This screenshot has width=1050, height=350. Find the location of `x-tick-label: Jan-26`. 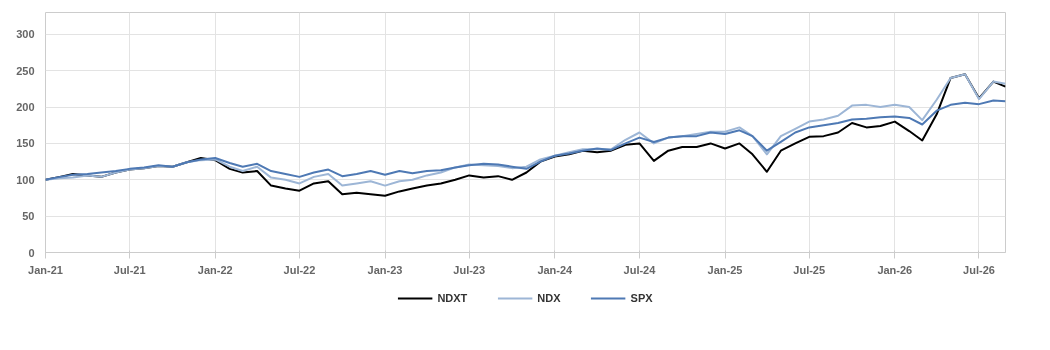

x-tick-label: Jan-26 is located at coordinates (895, 269).